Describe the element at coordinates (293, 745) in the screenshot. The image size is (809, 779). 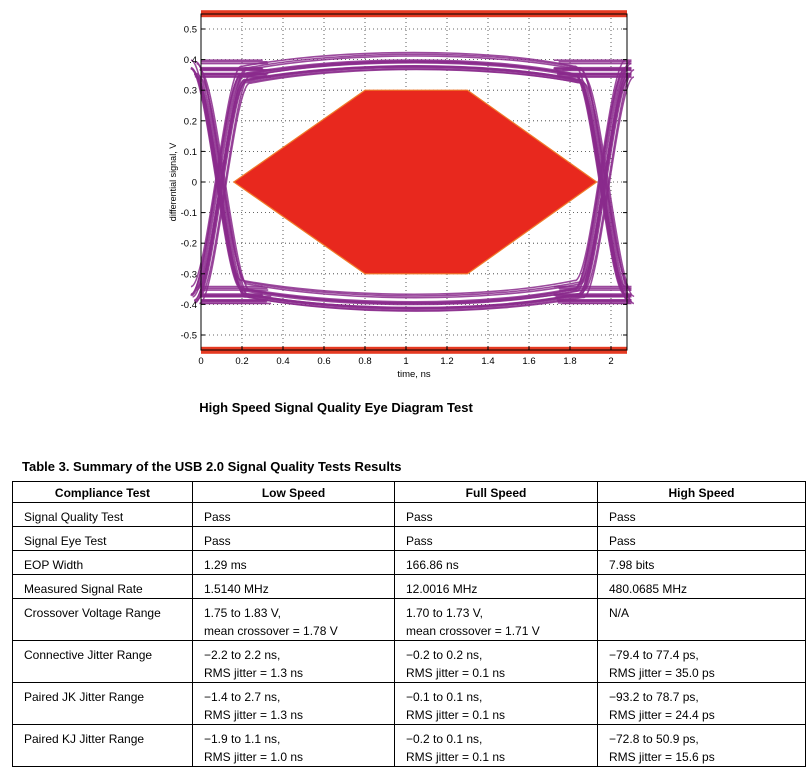
I see `cell-low-speed: −1.9 to 1.1 ns, RMS jitter = 1.0 ns` at that location.